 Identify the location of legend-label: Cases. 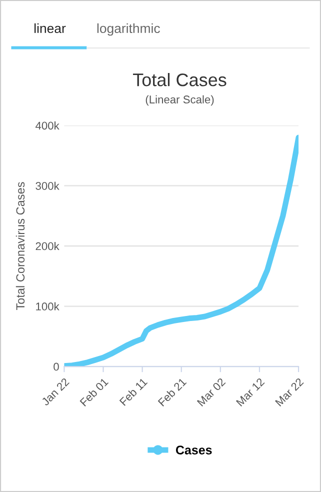
(194, 450).